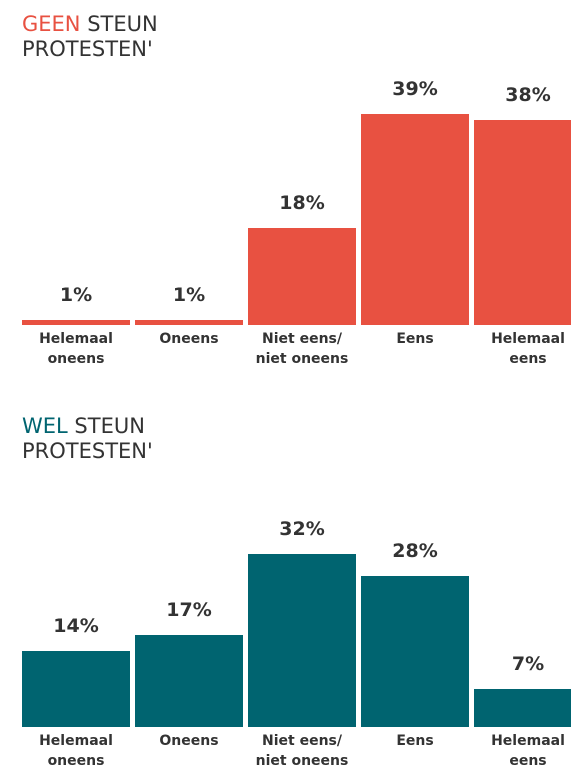 The height and width of the screenshot is (774, 571). I want to click on value-label: 17%, so click(189, 610).